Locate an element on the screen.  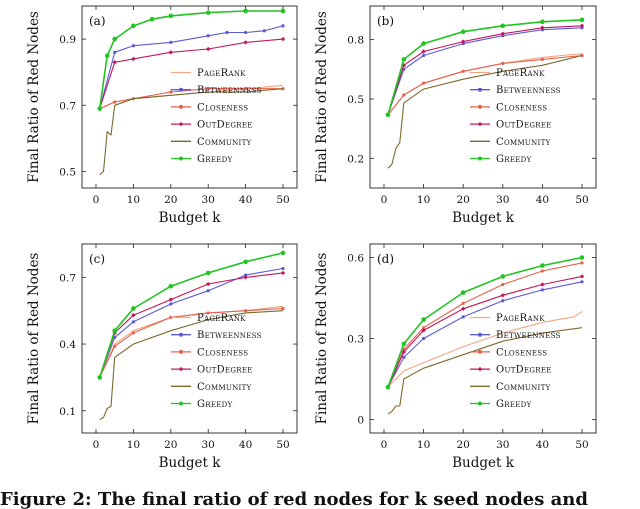
series-line-pagerank is located at coordinates (485, 349).